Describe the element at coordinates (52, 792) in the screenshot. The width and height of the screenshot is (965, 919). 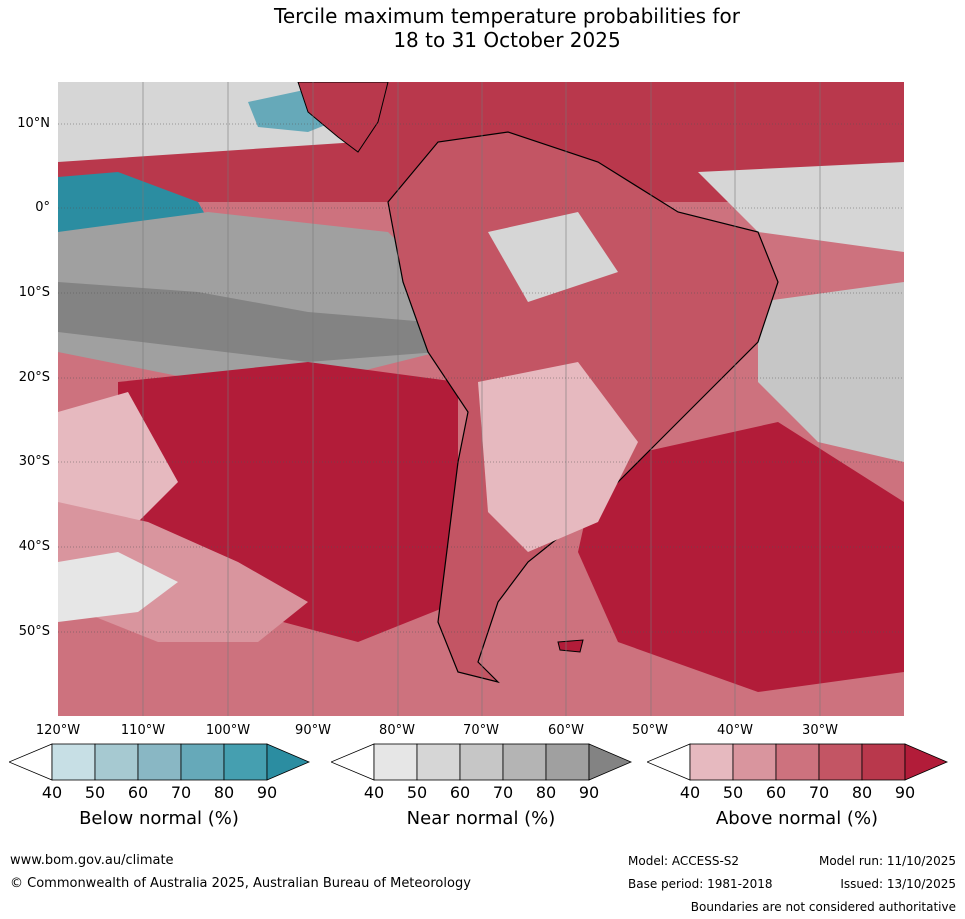
I see `colorbar-below-tick: 40` at that location.